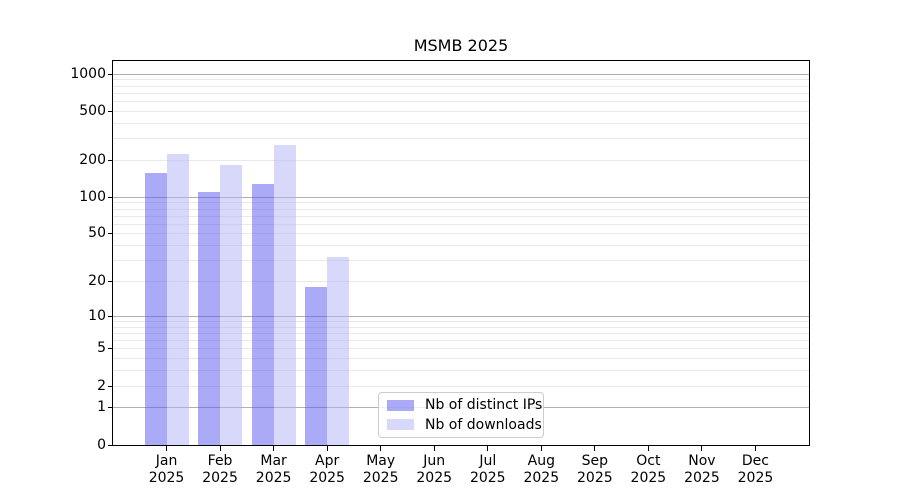  Describe the element at coordinates (327, 461) in the screenshot. I see `x-tick-label-line: Apr` at that location.